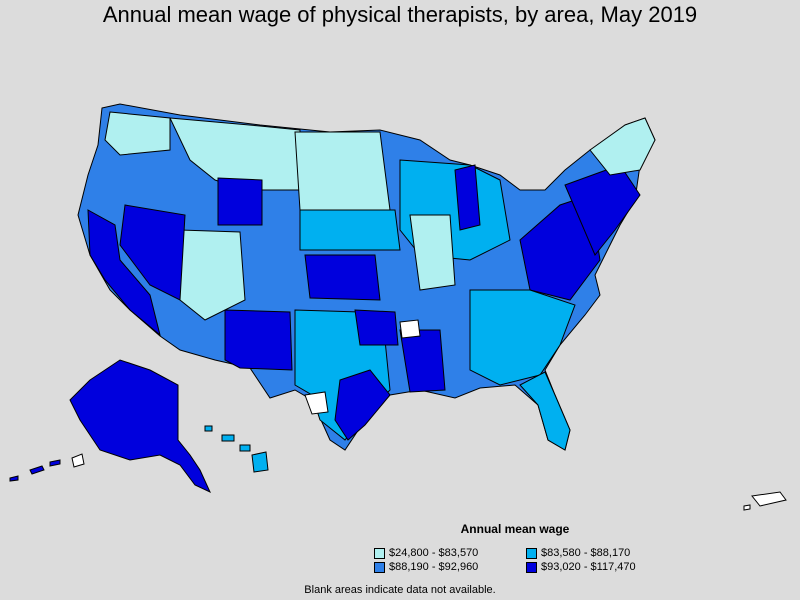 The width and height of the screenshot is (800, 600). What do you see at coordinates (316, 403) in the screenshot?
I see `region-west-texas-blank` at bounding box center [316, 403].